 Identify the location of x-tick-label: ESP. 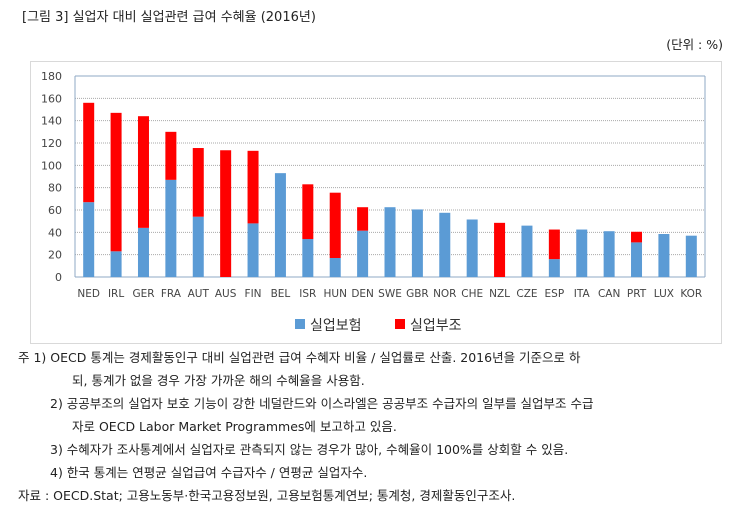
(555, 294).